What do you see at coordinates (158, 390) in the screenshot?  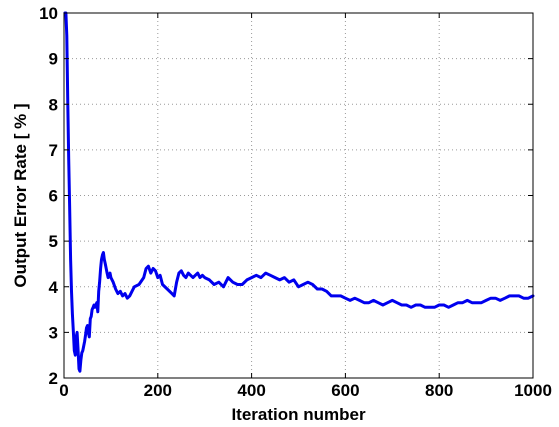 I see `x-tick-label: 200` at bounding box center [158, 390].